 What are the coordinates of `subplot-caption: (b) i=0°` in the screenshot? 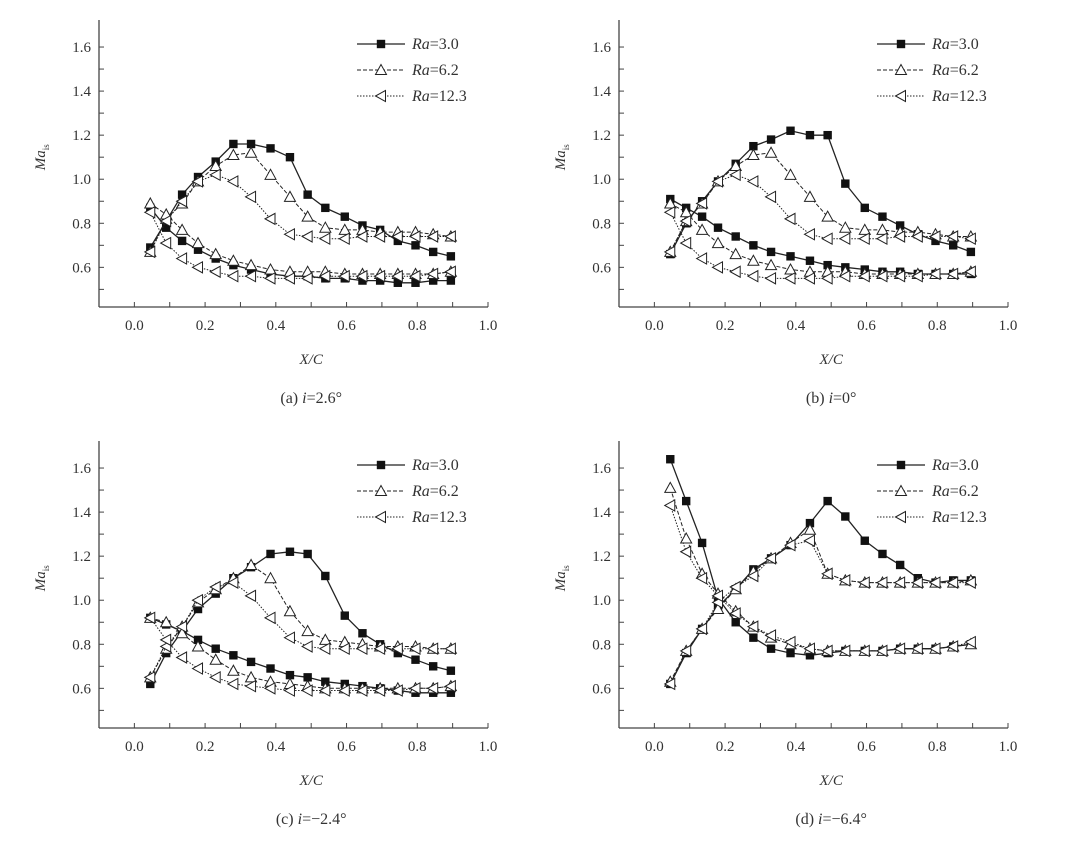 It's located at (831, 398).